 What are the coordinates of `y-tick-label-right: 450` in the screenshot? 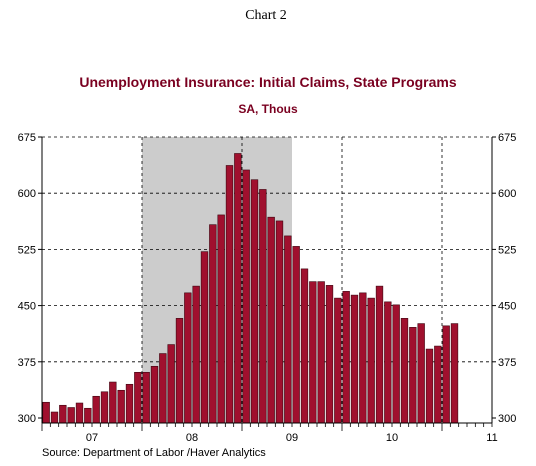 It's located at (507, 307).